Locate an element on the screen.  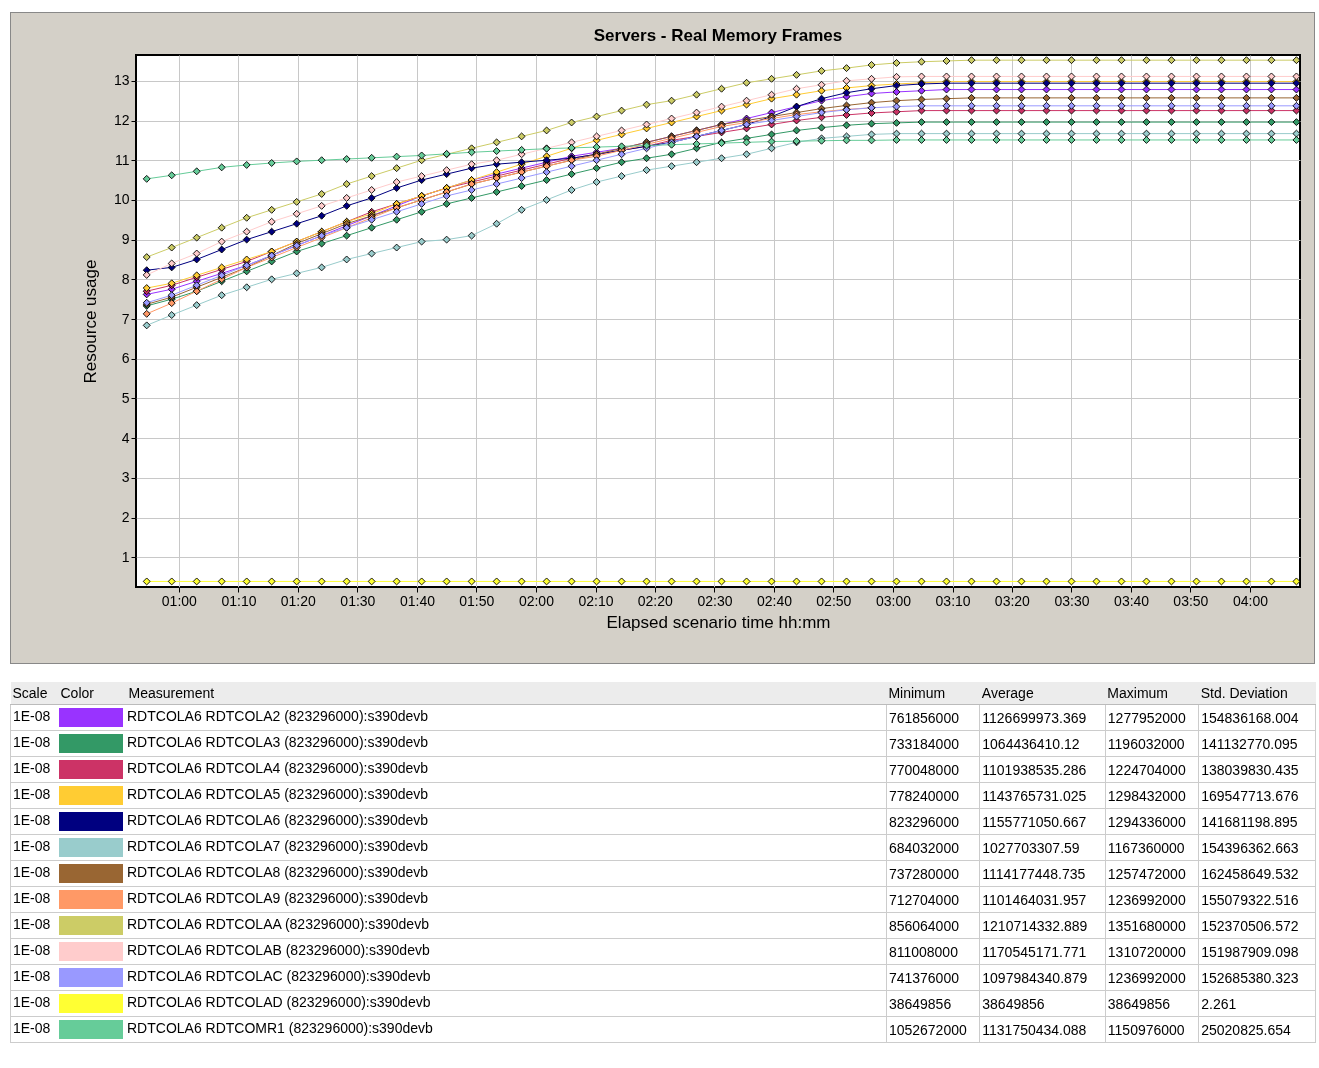
text: 141681198.895 is located at coordinates (1257, 821).